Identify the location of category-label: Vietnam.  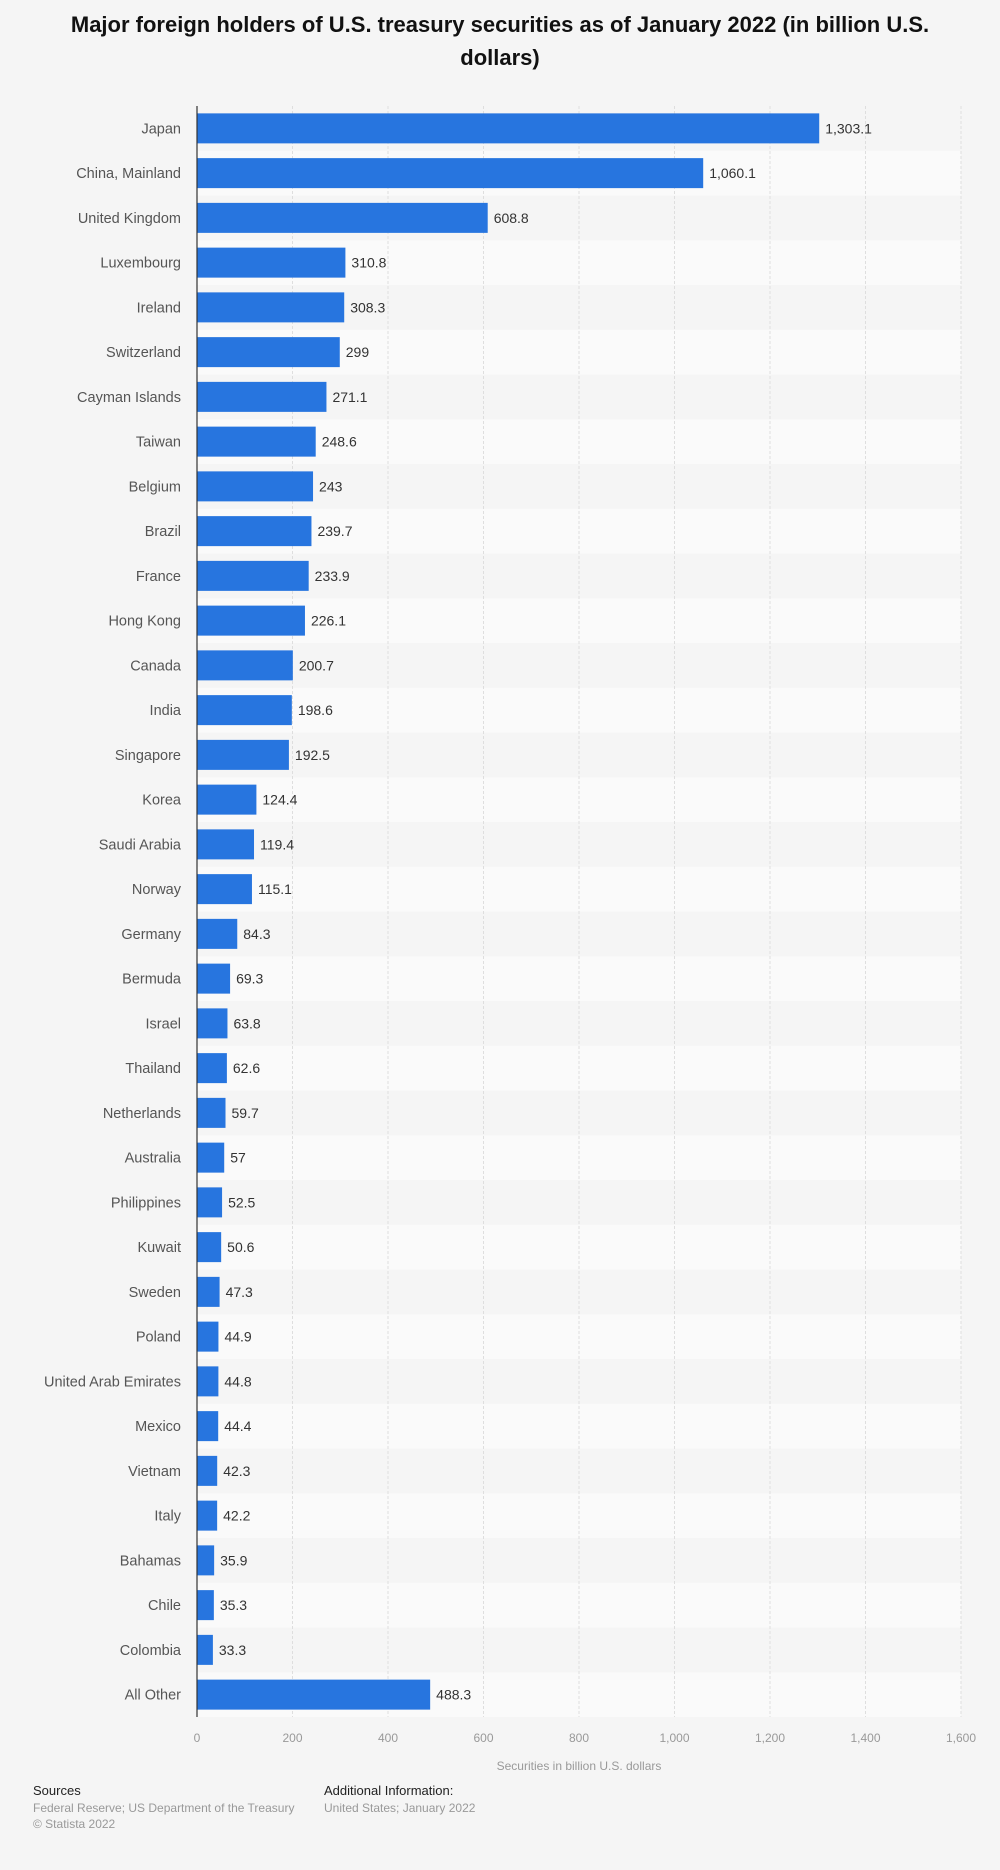
(154, 1472).